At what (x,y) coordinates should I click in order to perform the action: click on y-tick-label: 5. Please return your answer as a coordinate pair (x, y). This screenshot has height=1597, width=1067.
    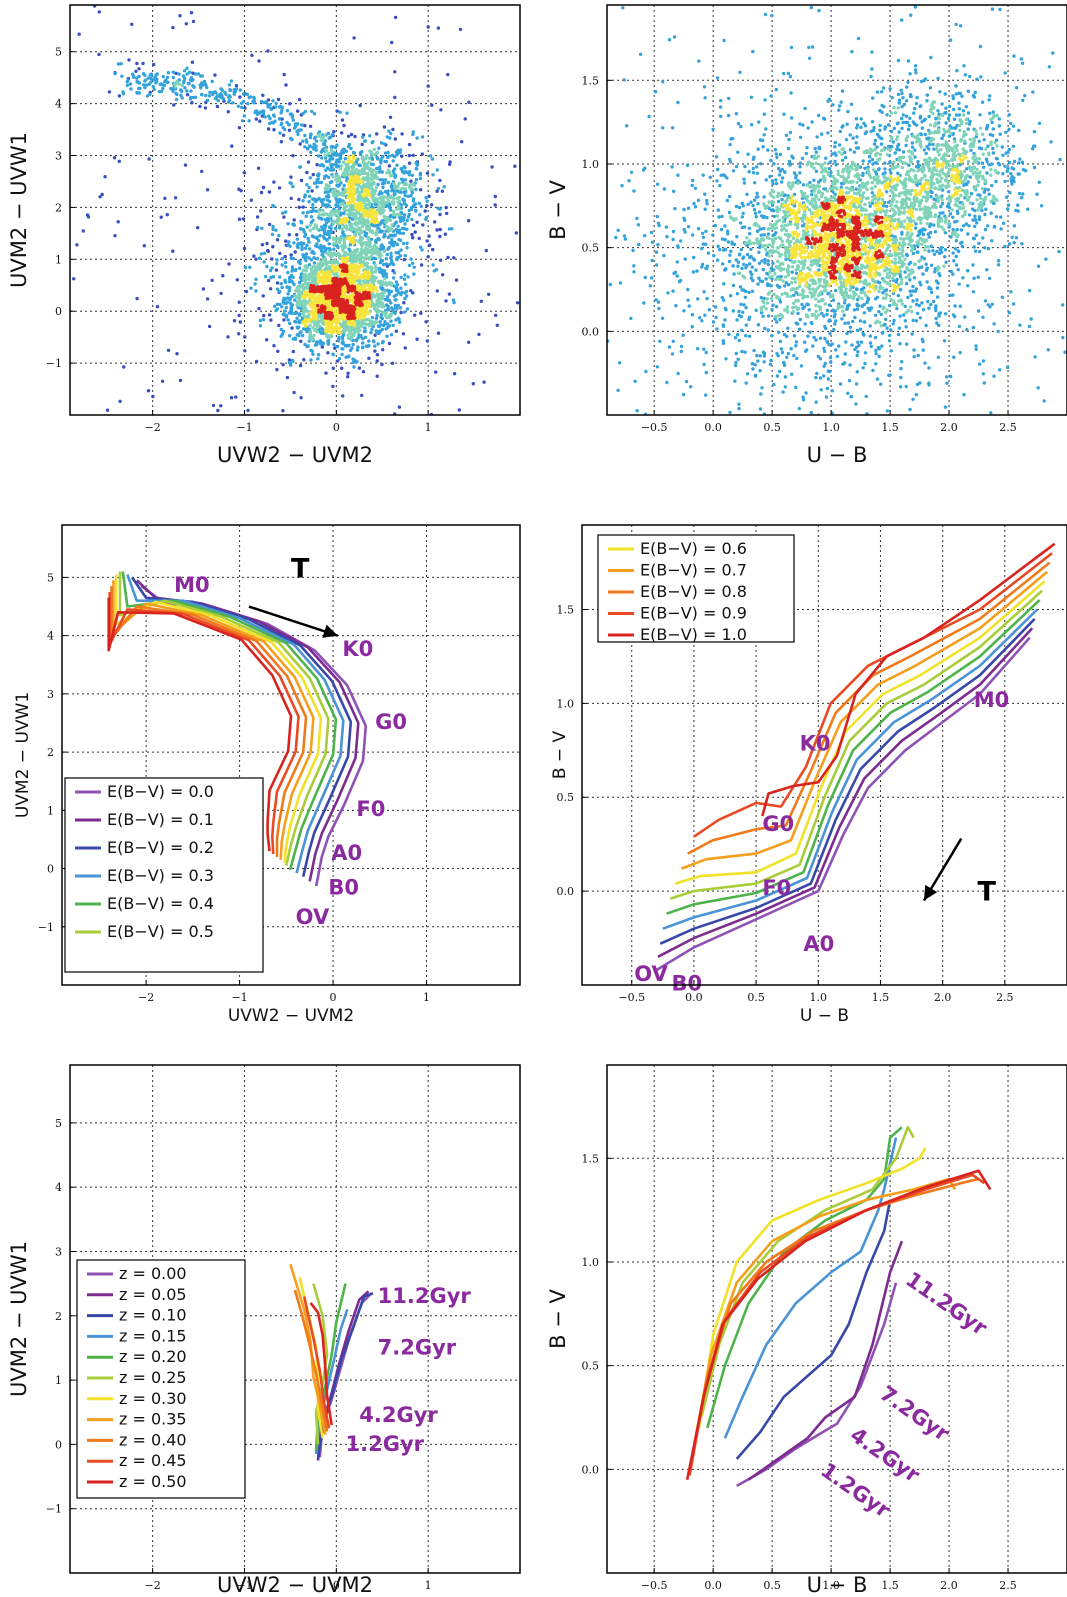
    Looking at the image, I should click on (58, 52).